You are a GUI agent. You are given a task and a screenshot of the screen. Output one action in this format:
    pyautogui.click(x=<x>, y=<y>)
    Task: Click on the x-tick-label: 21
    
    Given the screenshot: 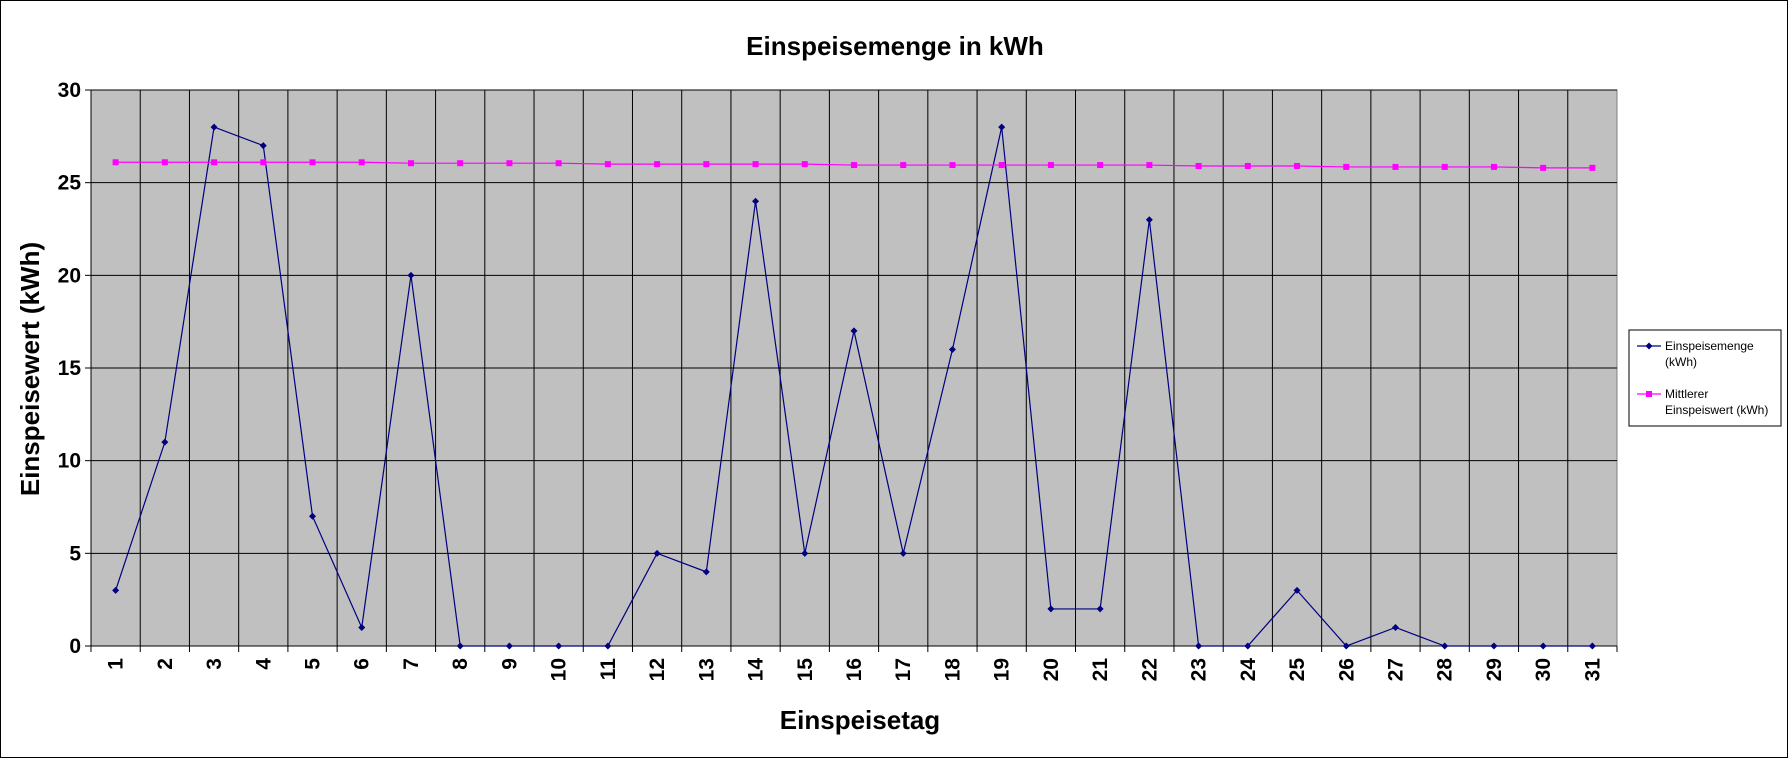 What is the action you would take?
    pyautogui.click(x=1100, y=670)
    